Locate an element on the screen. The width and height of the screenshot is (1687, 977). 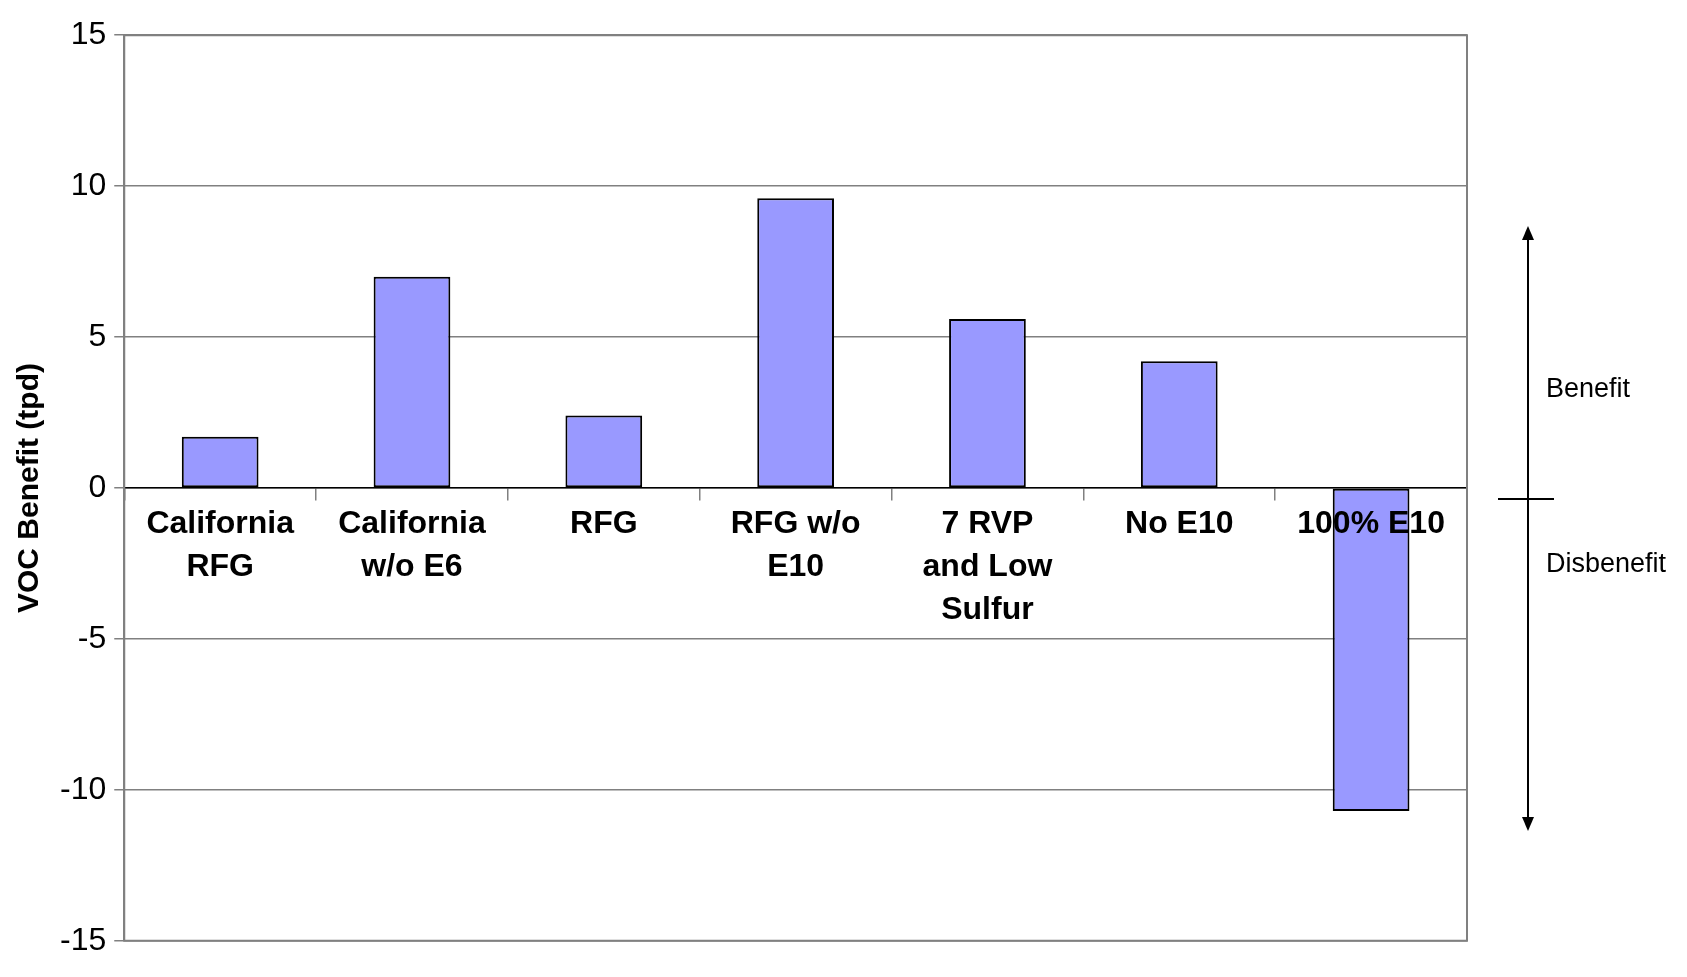
y-tick-label: -10 is located at coordinates (83, 787).